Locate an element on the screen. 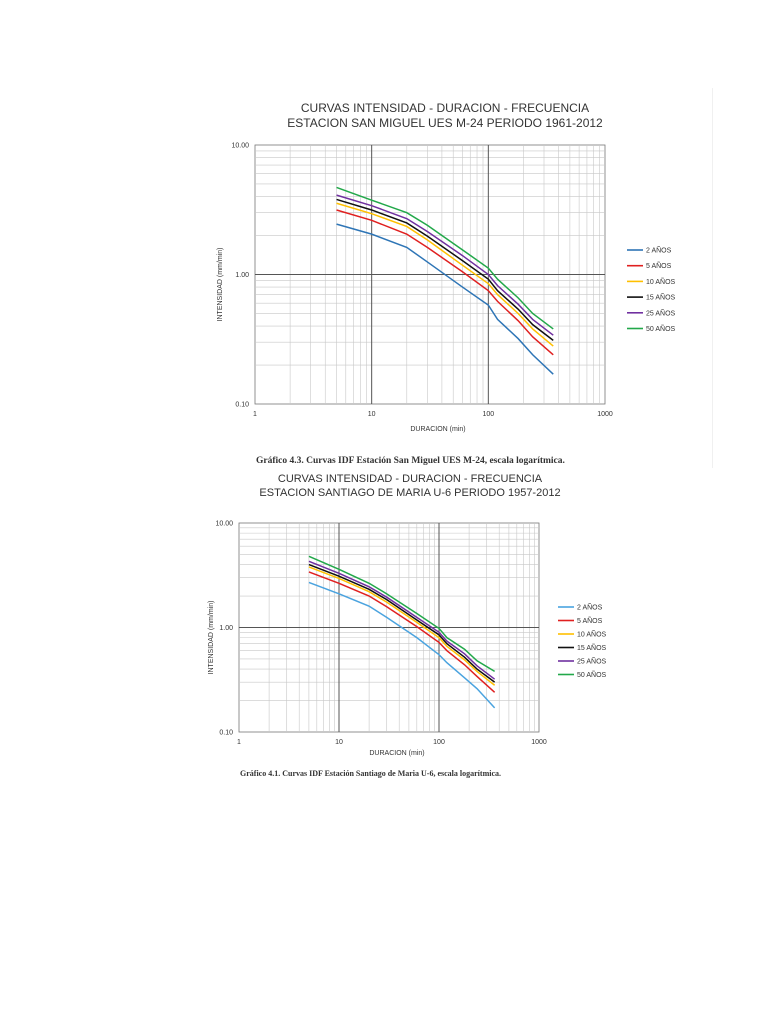  page-edge-strip is located at coordinates (712, 278).